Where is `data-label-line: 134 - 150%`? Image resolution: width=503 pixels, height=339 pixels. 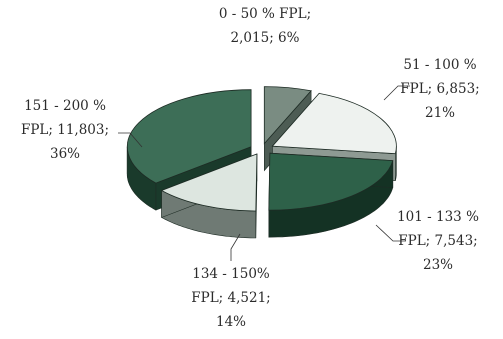
data-label-line: 134 - 150% is located at coordinates (231, 274).